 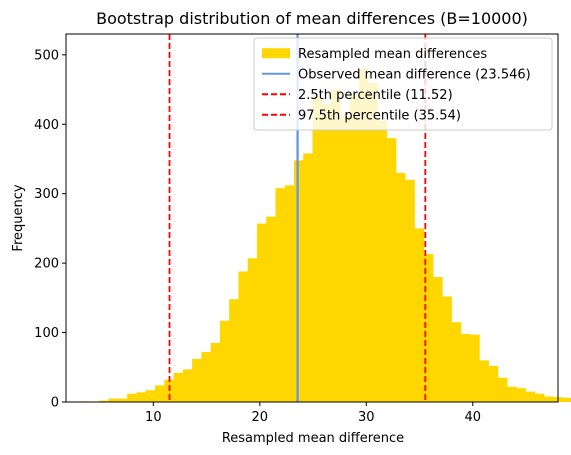 I want to click on y-tick-label: 300, so click(x=46, y=194).